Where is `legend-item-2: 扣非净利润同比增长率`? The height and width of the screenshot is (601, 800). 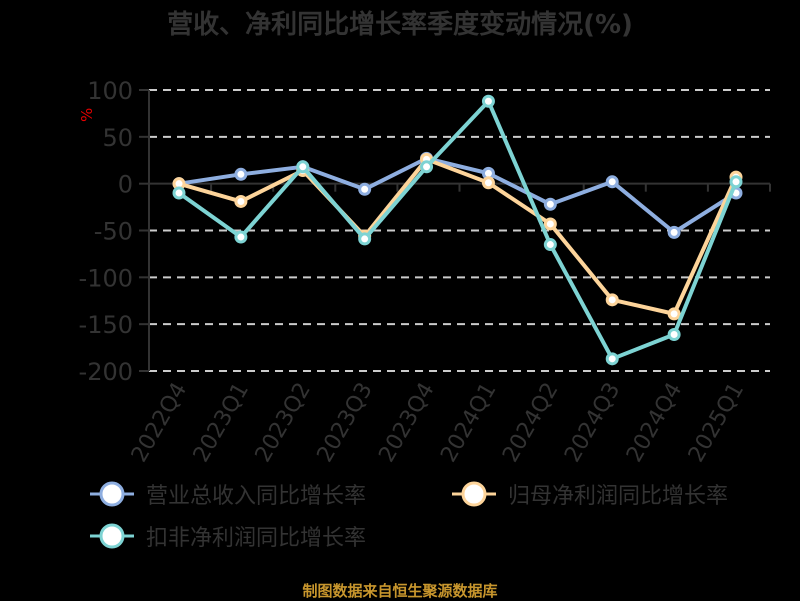
legend-item-2: 扣非净利润同比增长率 is located at coordinates (227, 536).